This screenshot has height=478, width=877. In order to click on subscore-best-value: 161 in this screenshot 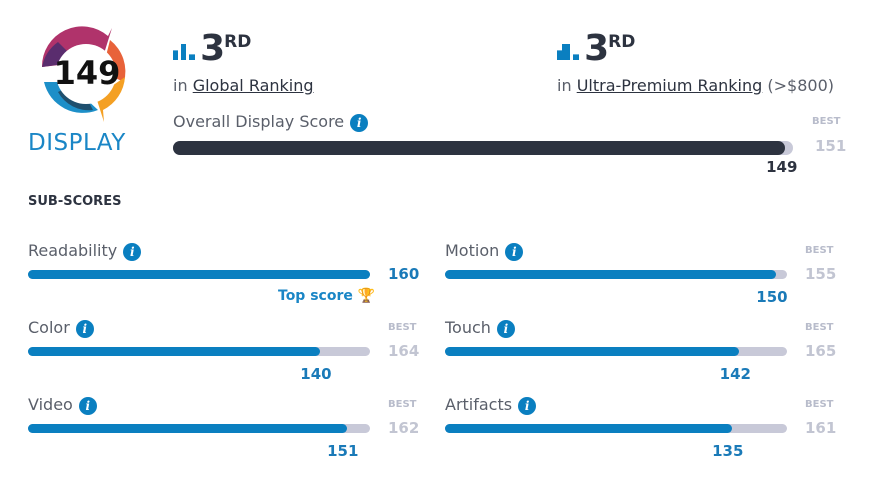, I will do `click(821, 428)`.